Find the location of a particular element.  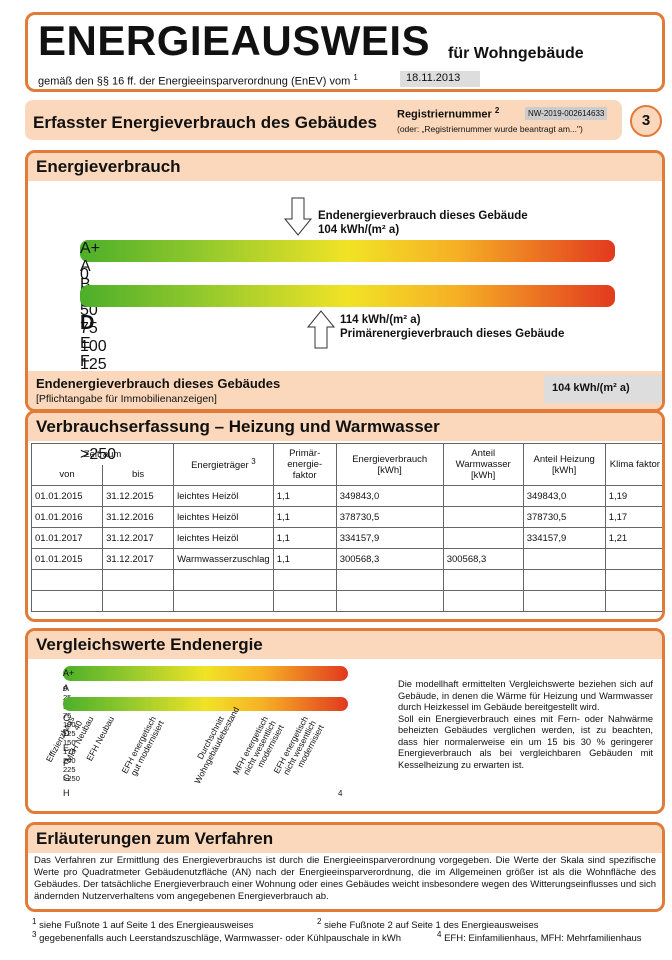

class-bar: A+ABCDEFGH is located at coordinates (347, 323).